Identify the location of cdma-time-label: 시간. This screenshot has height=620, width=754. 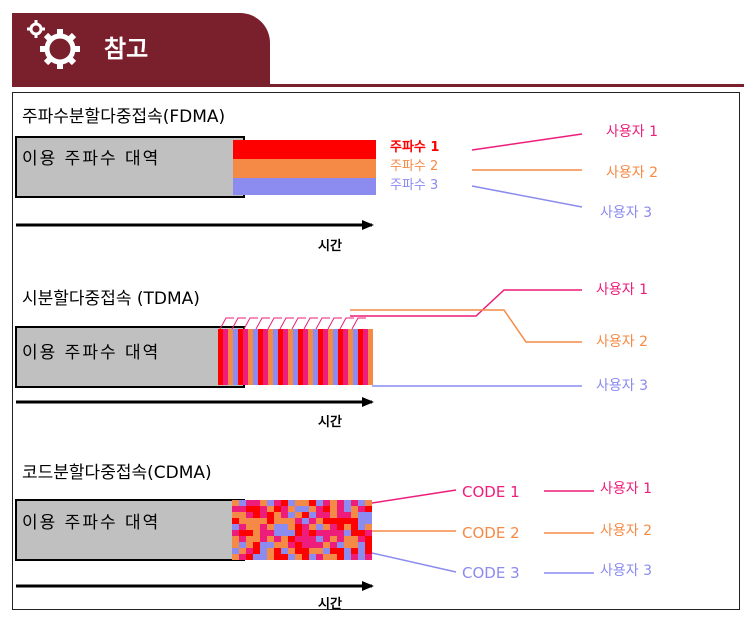
(330, 604).